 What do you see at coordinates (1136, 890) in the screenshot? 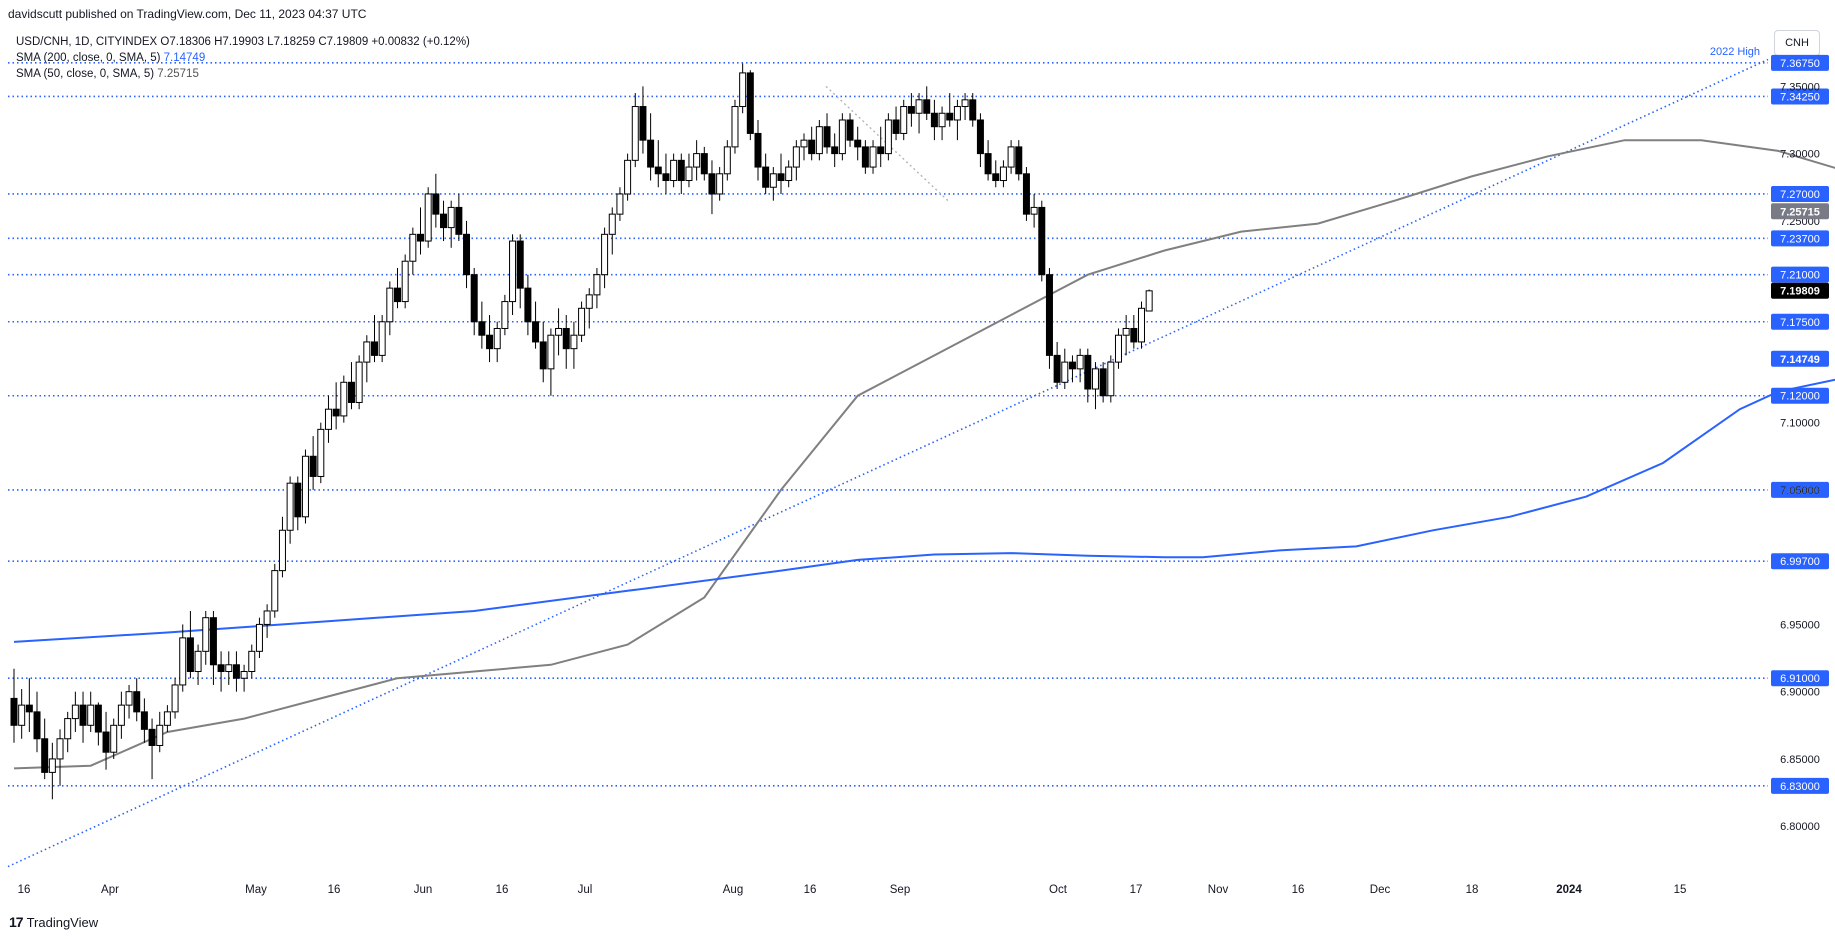
I see `time-tick-label: 17` at bounding box center [1136, 890].